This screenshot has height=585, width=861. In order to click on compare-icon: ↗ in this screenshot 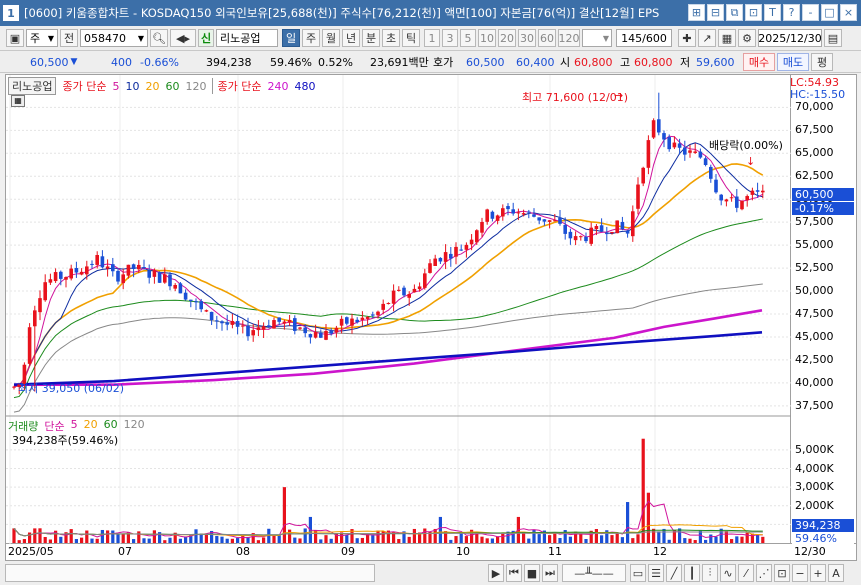, I will do `click(707, 38)`.